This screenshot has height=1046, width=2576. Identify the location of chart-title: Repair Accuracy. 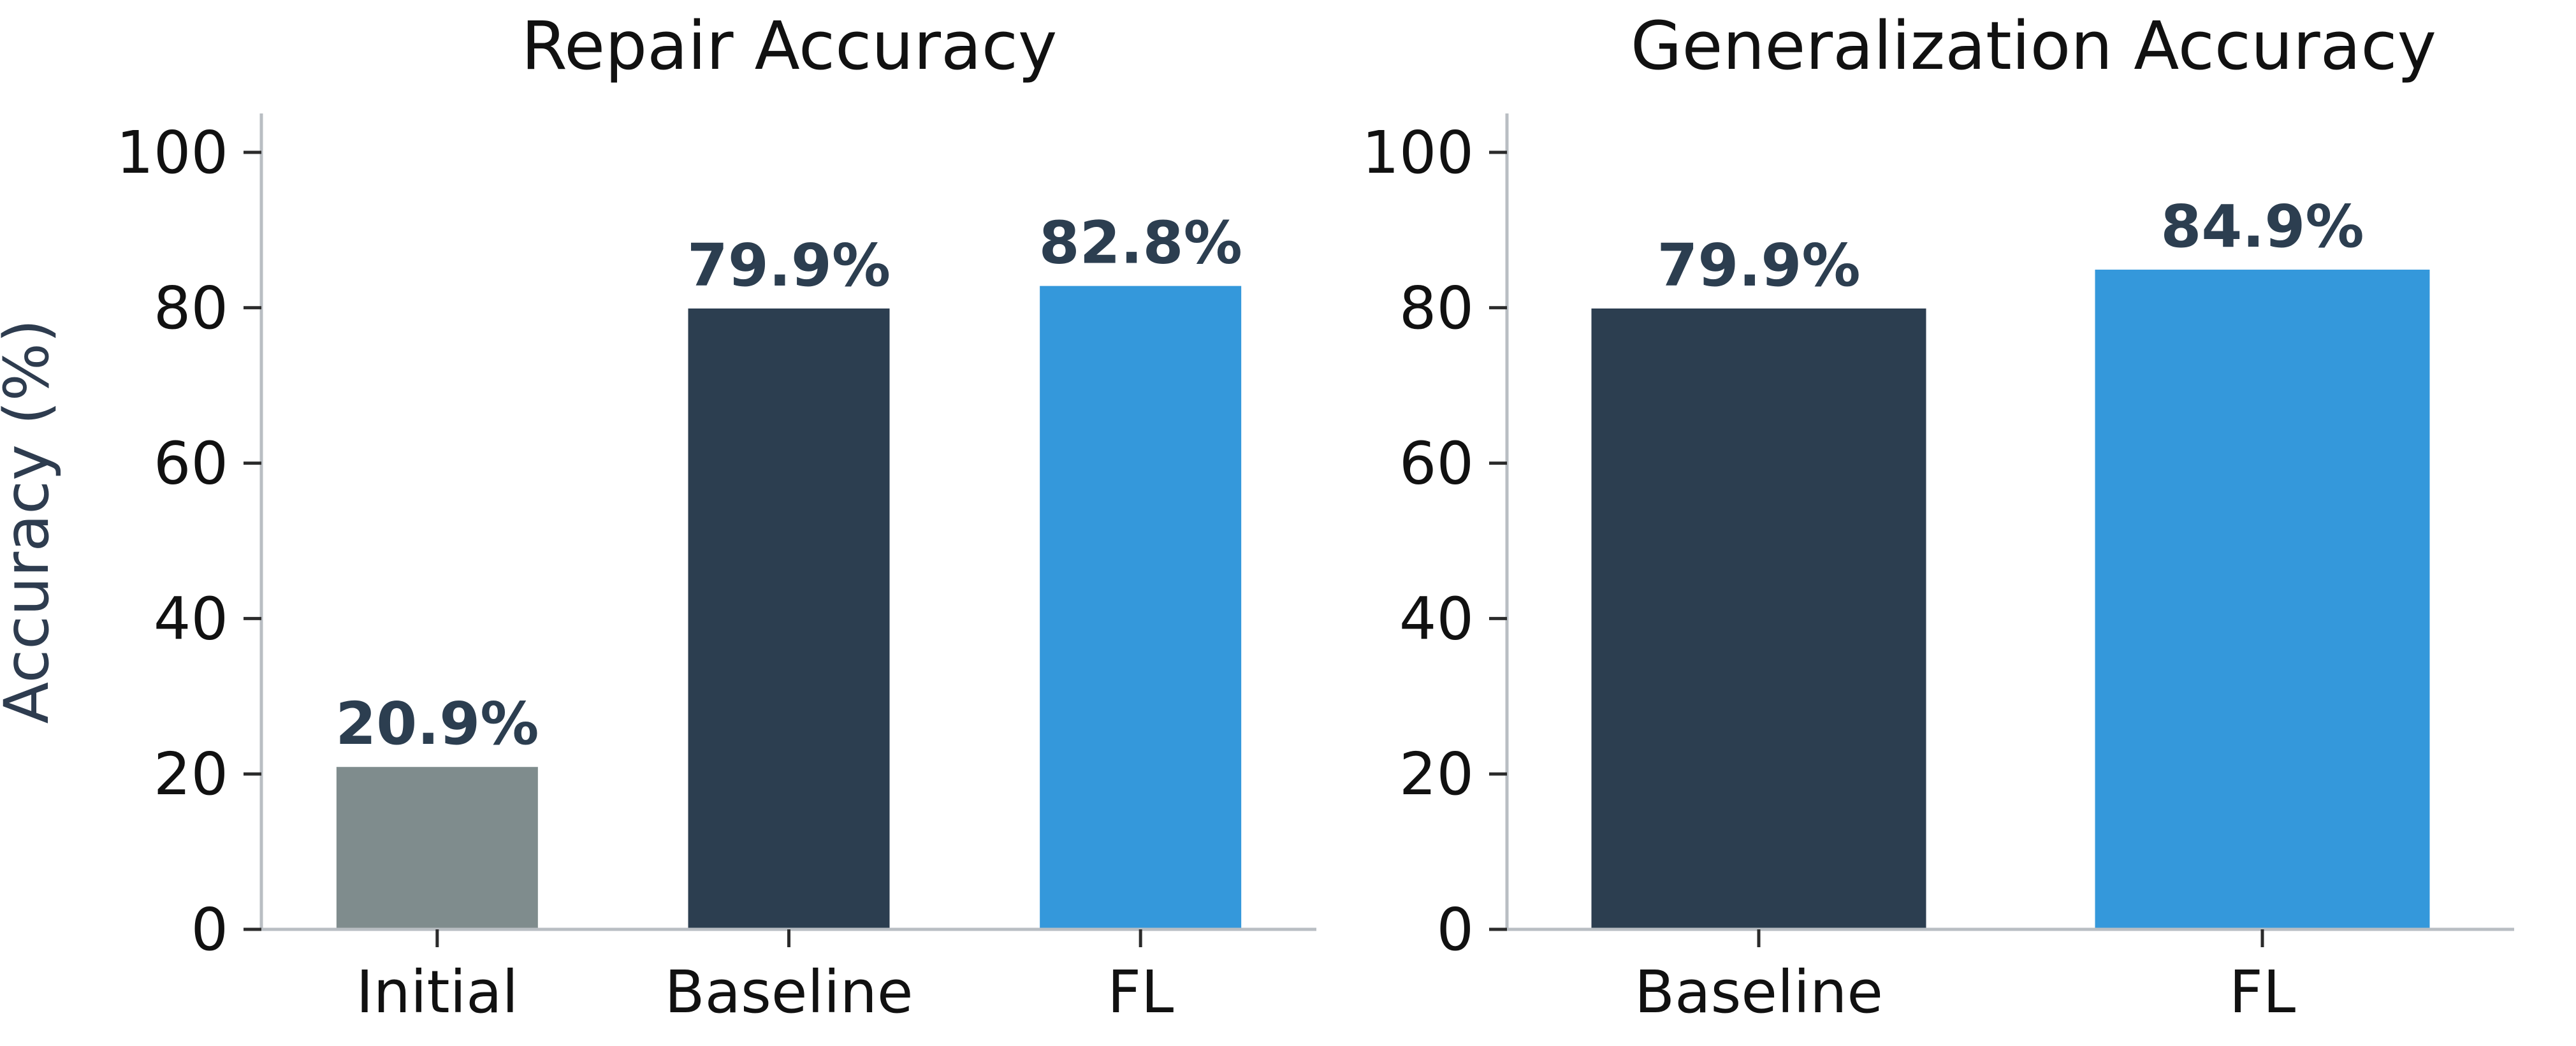
(789, 46).